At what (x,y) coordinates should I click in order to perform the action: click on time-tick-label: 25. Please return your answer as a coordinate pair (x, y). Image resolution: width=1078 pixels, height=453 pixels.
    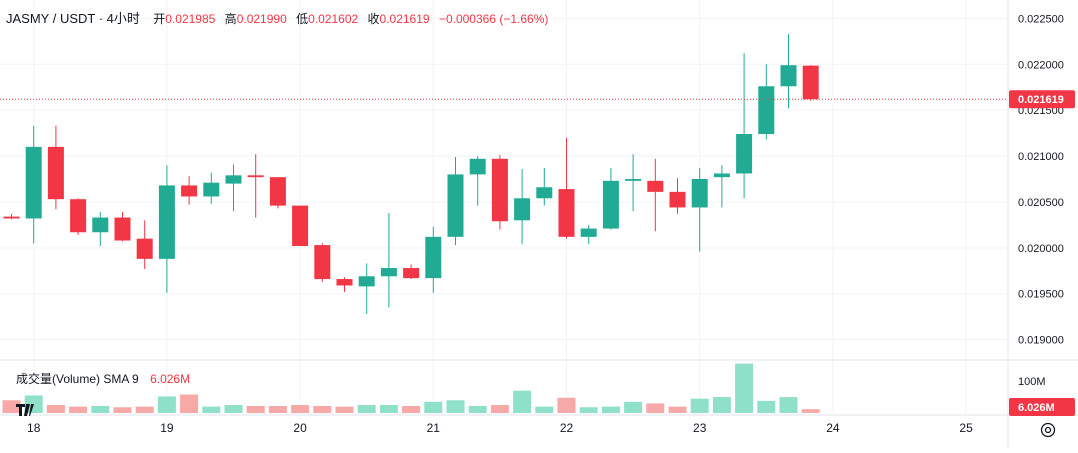
    Looking at the image, I should click on (966, 428).